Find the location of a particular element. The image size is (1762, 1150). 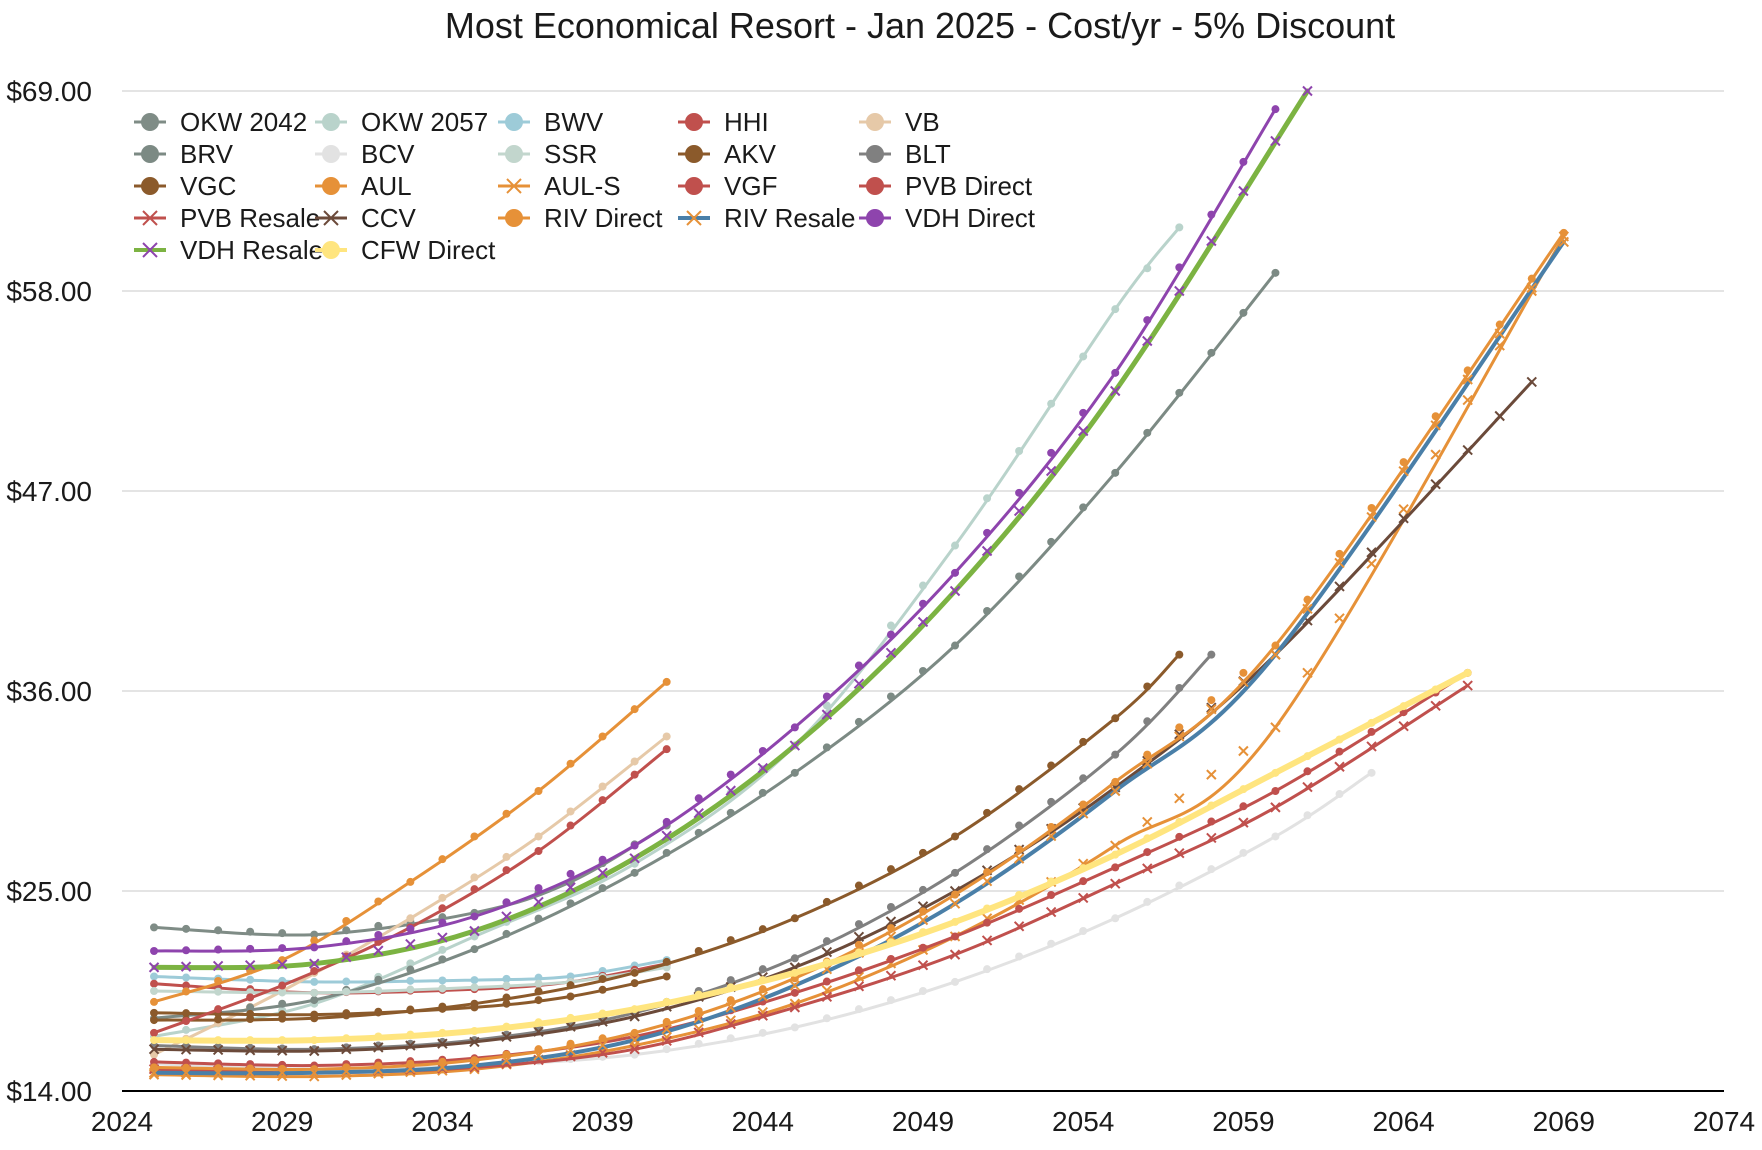

legend-item: BWV is located at coordinates (551, 122).